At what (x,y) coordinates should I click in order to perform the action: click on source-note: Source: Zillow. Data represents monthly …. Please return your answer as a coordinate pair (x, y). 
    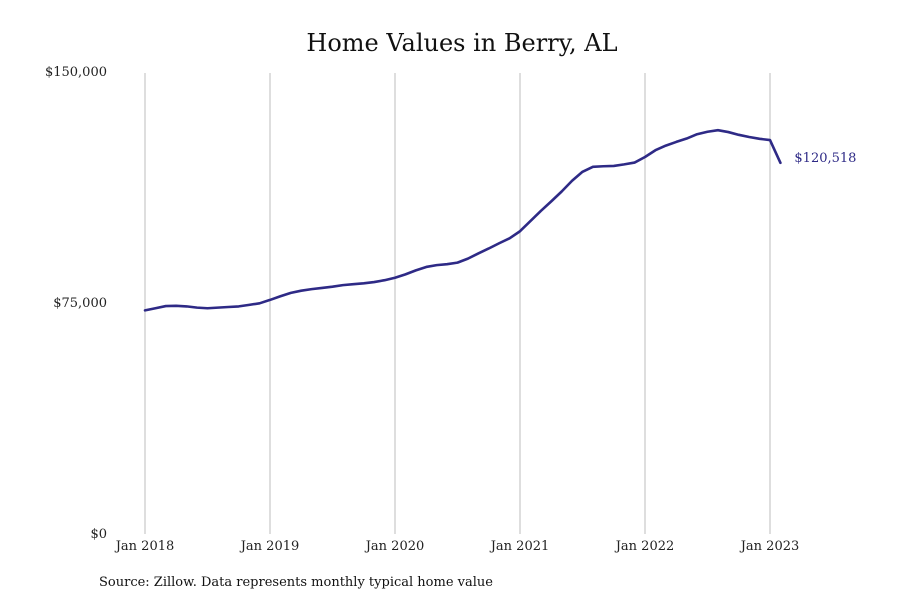
    Looking at the image, I should click on (296, 582).